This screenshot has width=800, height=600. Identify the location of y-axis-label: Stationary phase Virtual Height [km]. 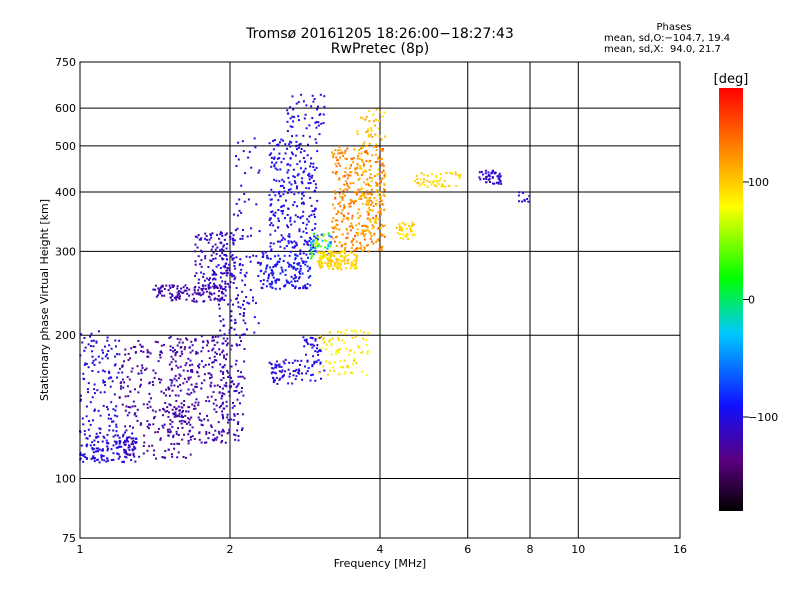
(44, 300).